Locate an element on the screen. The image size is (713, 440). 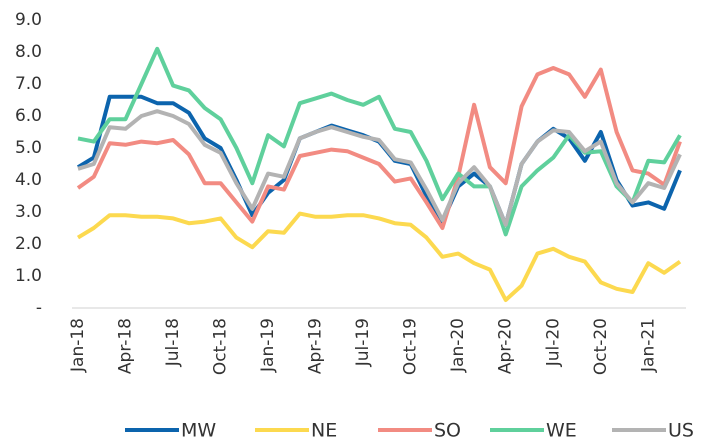
y-tick-label: 2.0 is located at coordinates (28, 244).